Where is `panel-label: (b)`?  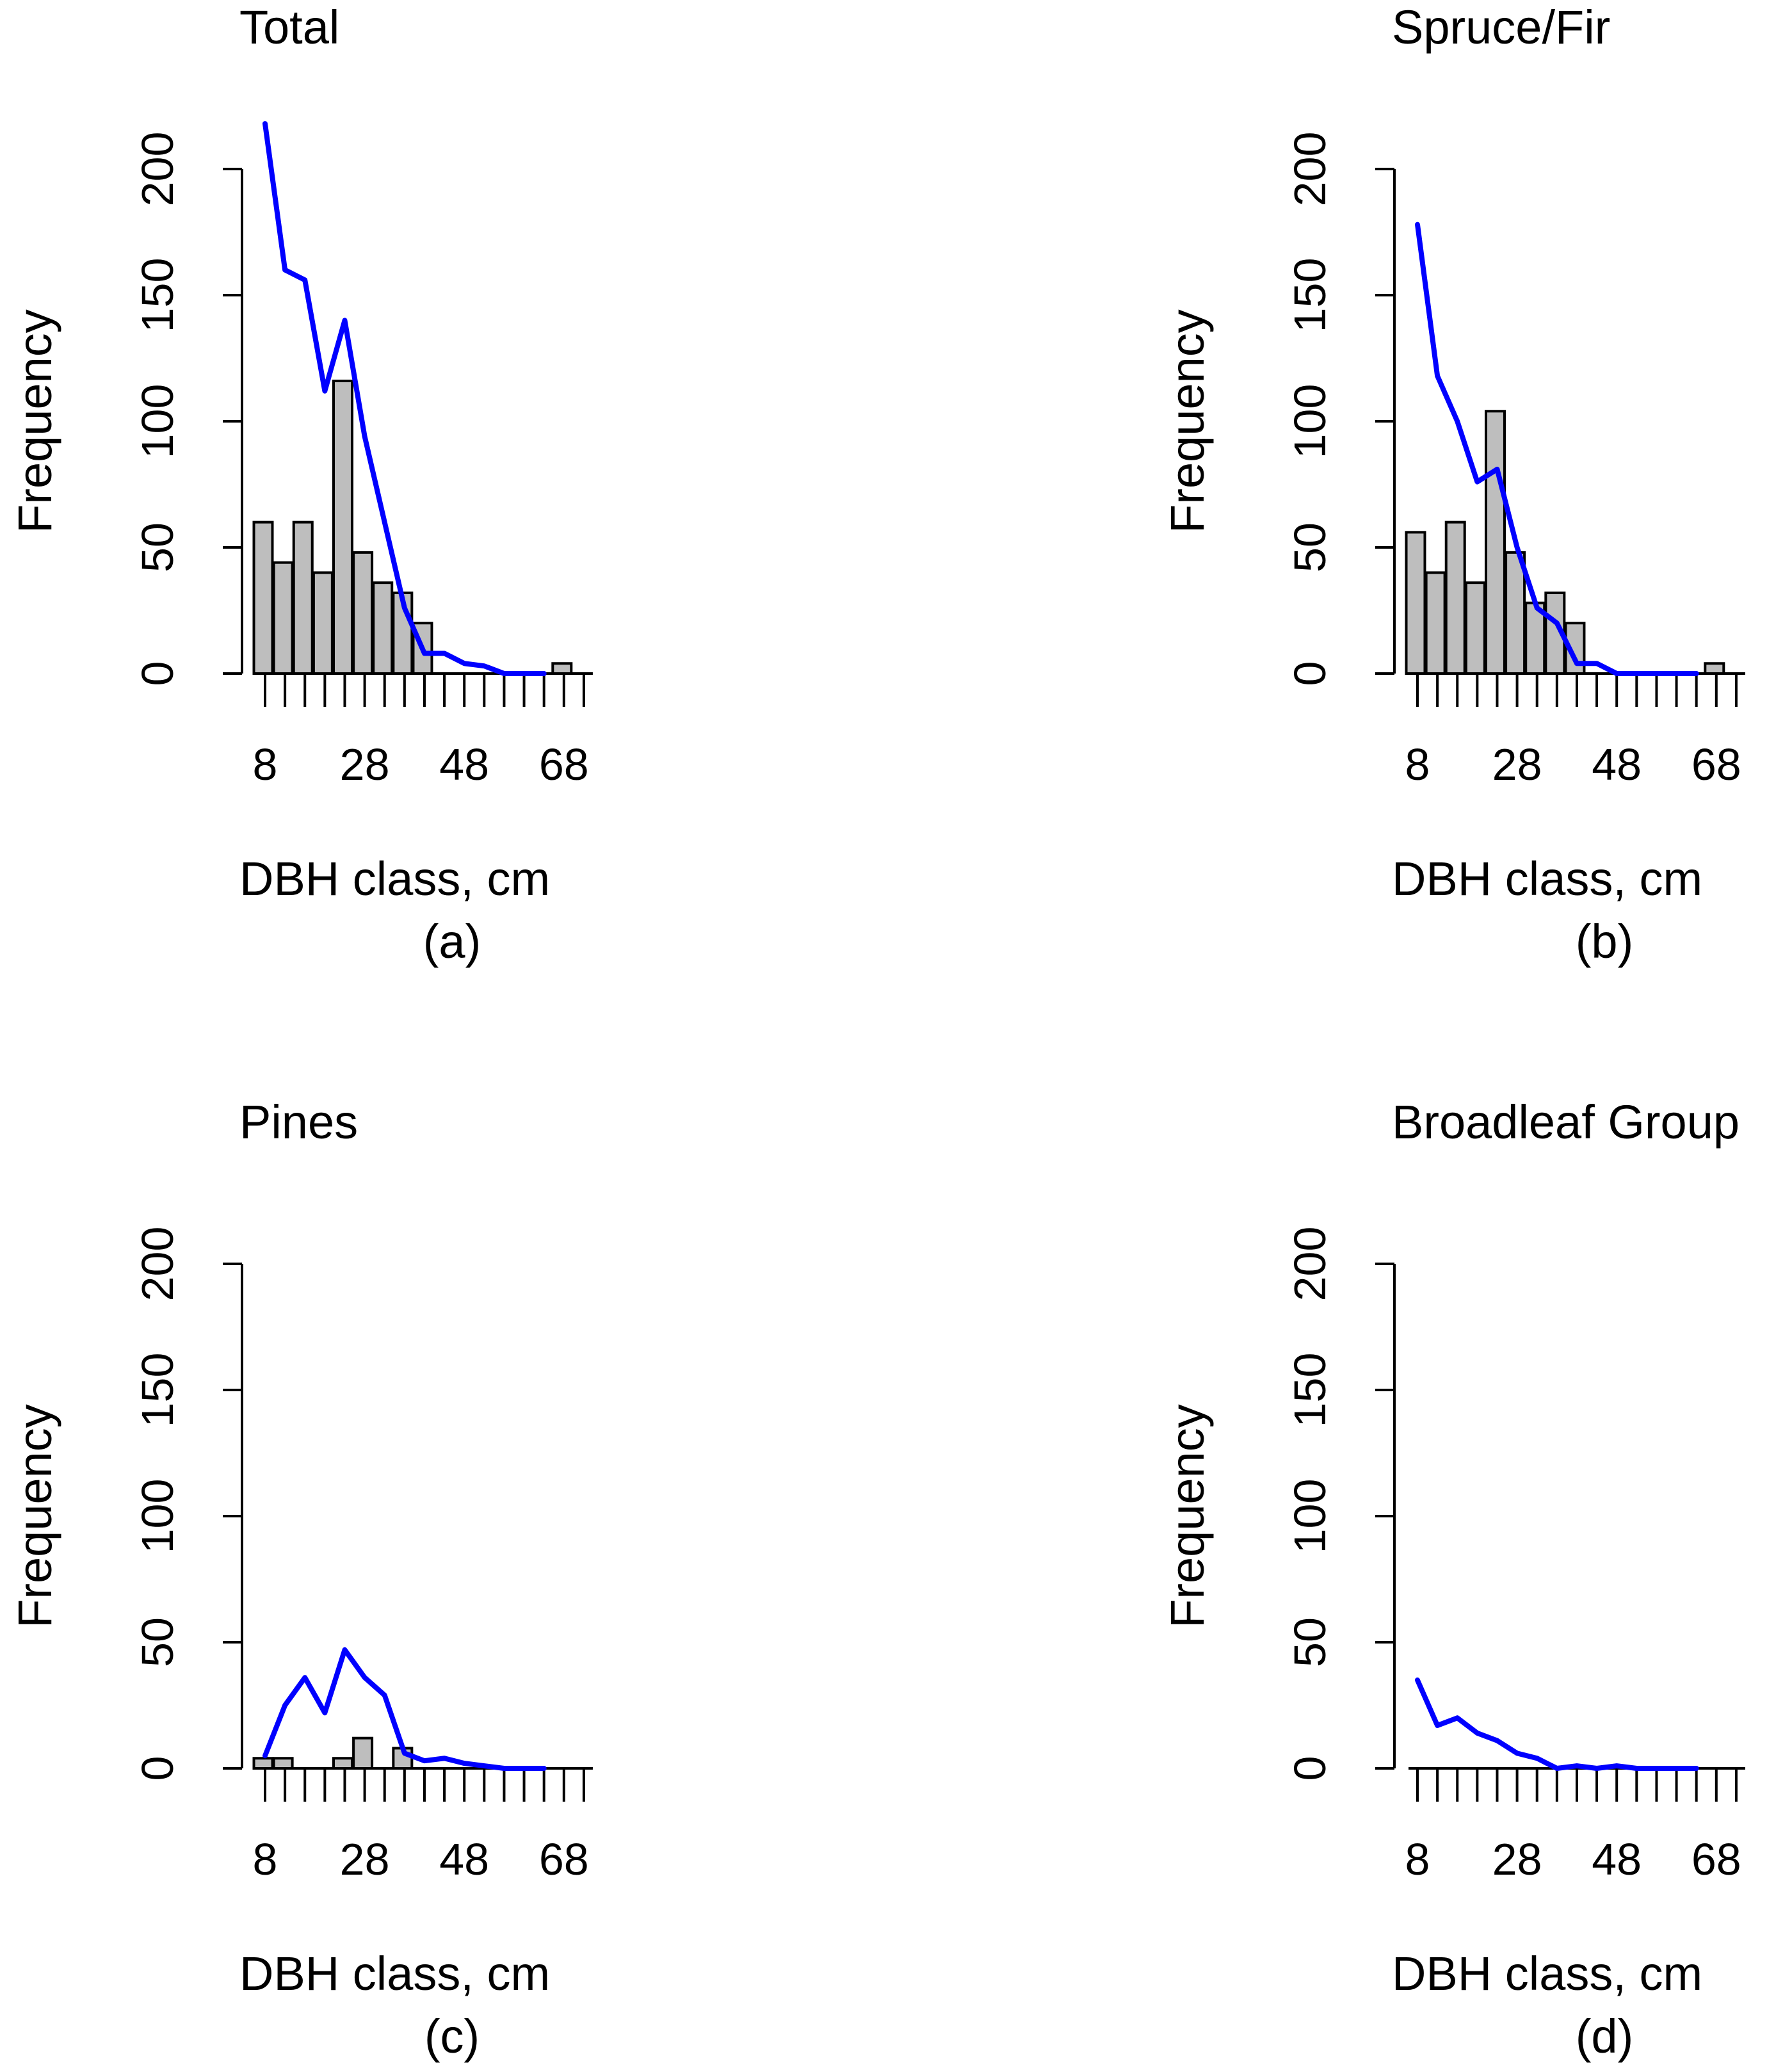
panel-label: (b) is located at coordinates (1604, 942).